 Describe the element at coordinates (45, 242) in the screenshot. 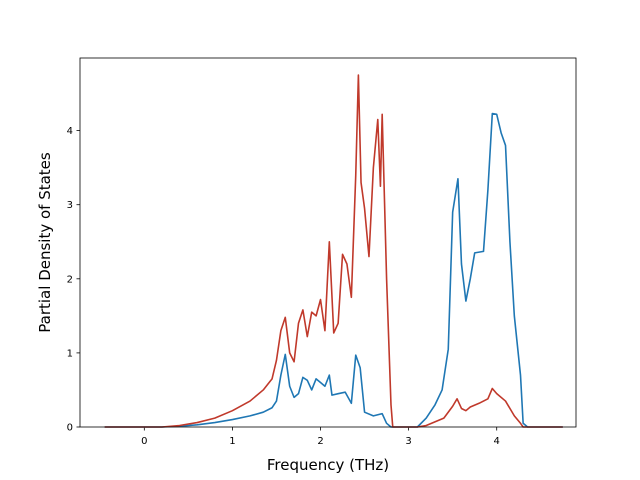

I see `y-axis-label: Partial Density of States` at that location.